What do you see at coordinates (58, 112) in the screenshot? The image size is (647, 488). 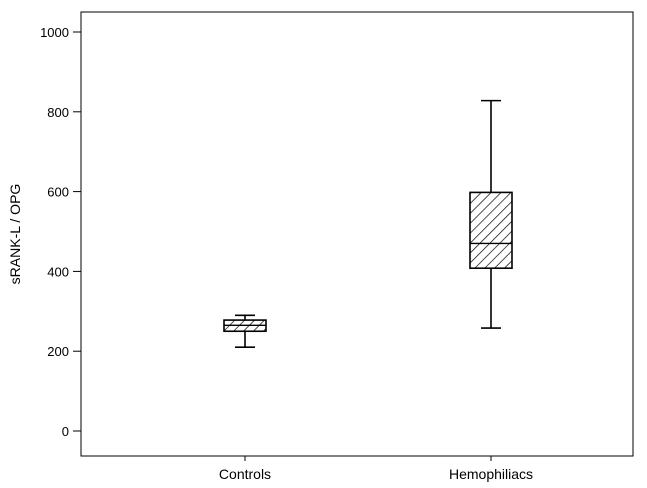 I see `y-tick-label: 800` at bounding box center [58, 112].